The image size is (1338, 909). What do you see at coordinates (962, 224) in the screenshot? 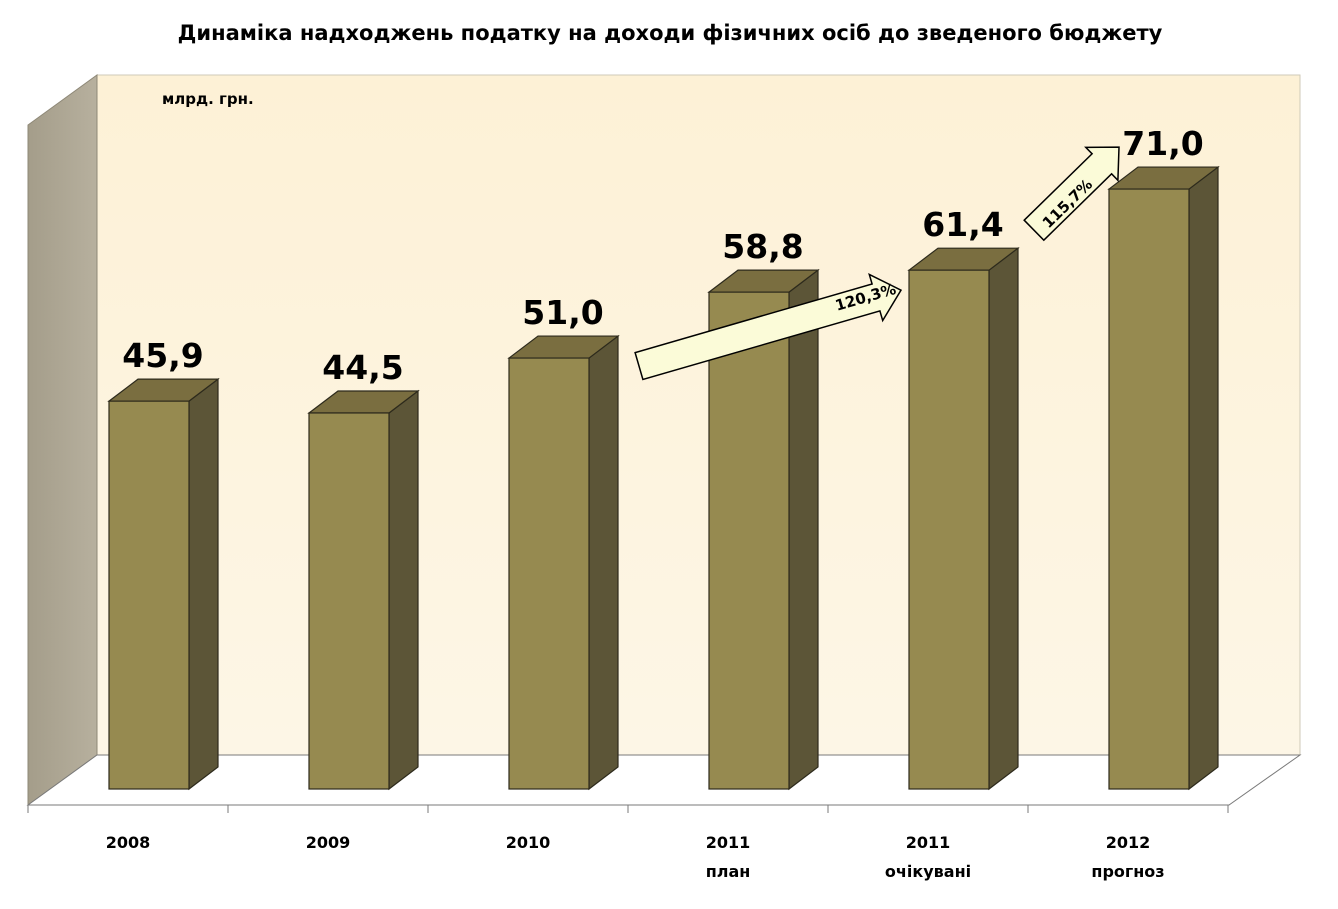
I see `data-label: 61,4` at bounding box center [962, 224].